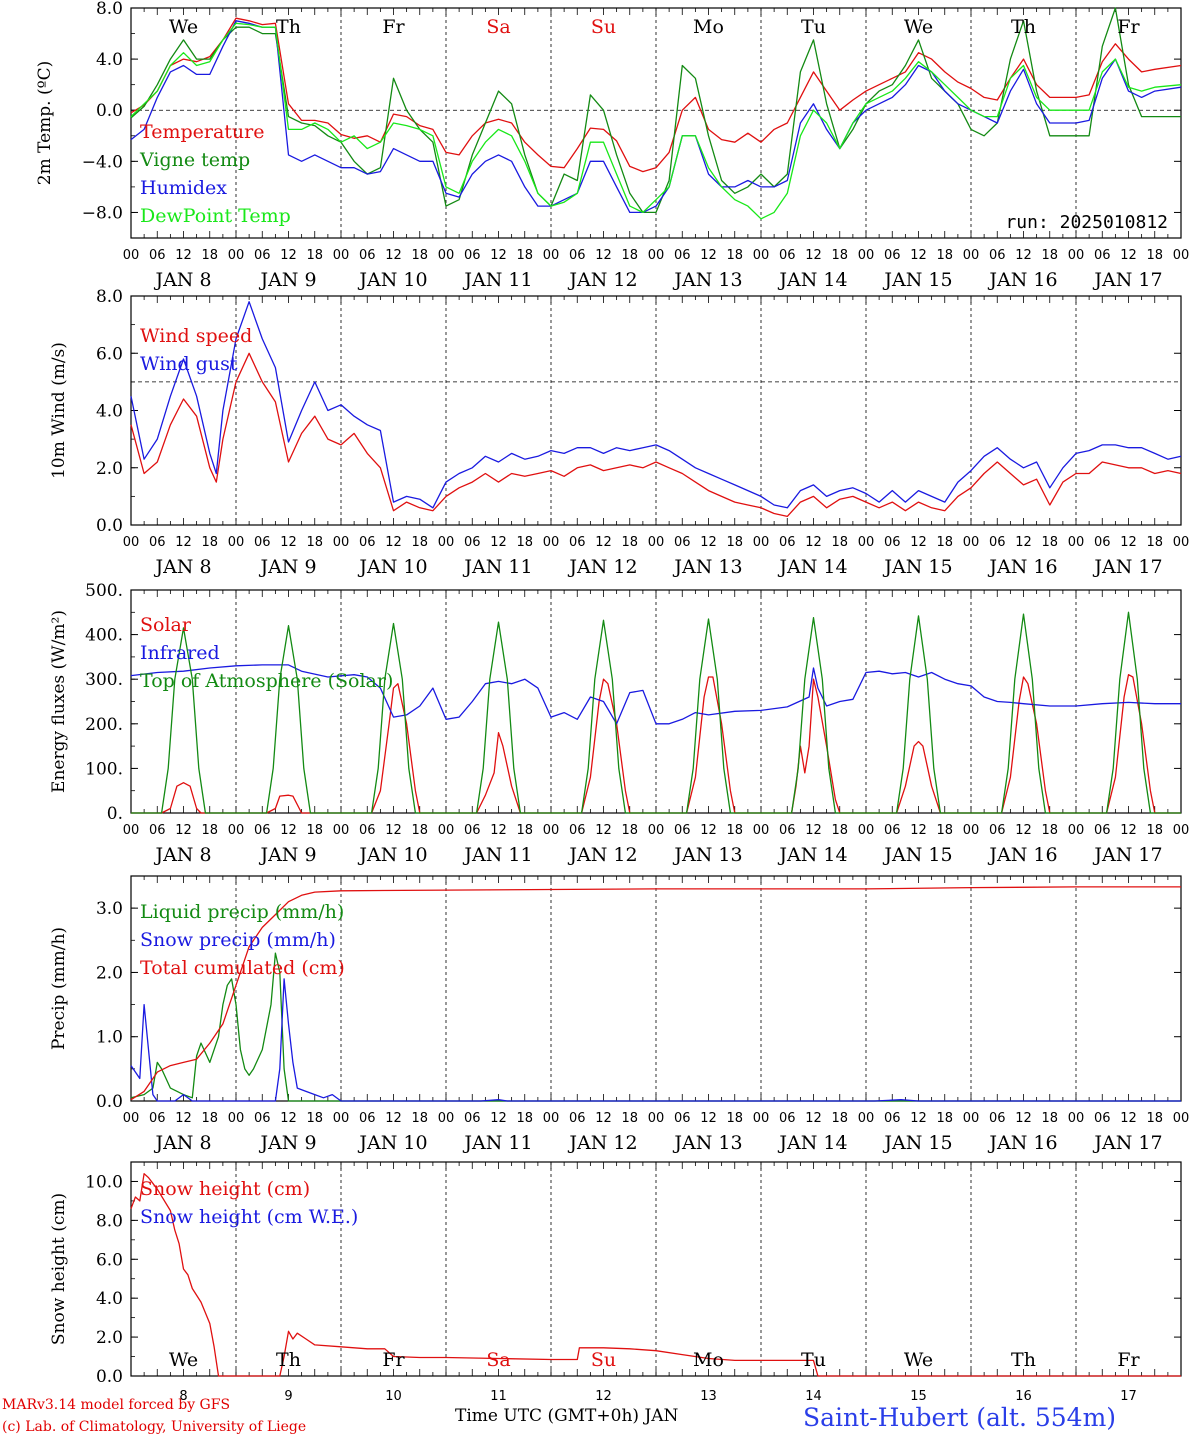  Describe the element at coordinates (1023, 1360) in the screenshot. I see `weekday-label-bottom: Th` at that location.